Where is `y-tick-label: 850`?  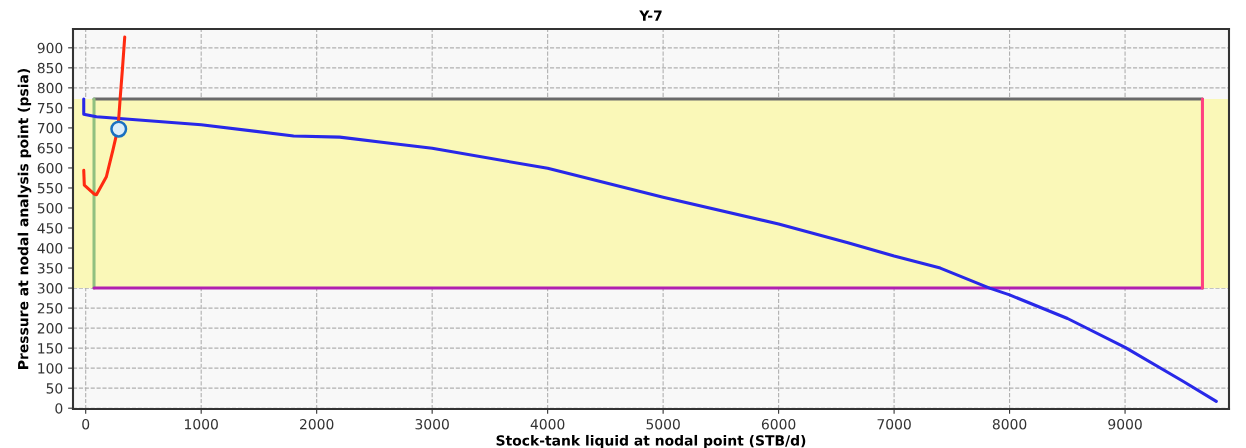
y-tick-label: 850 is located at coordinates (50, 68).